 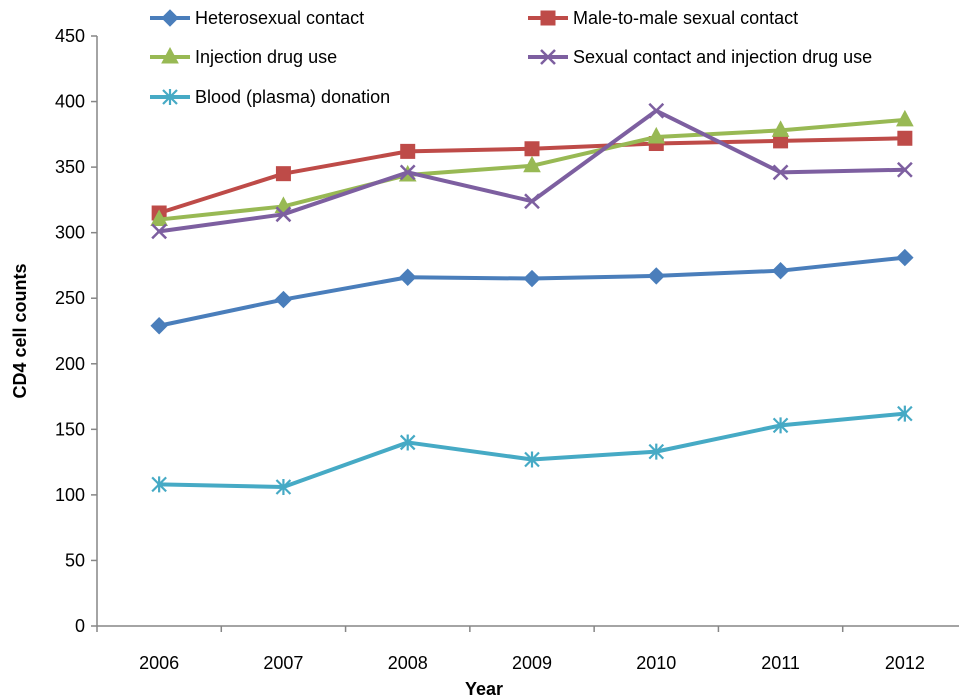 I want to click on legend-item: Blood (plasma) donation, so click(x=270, y=97).